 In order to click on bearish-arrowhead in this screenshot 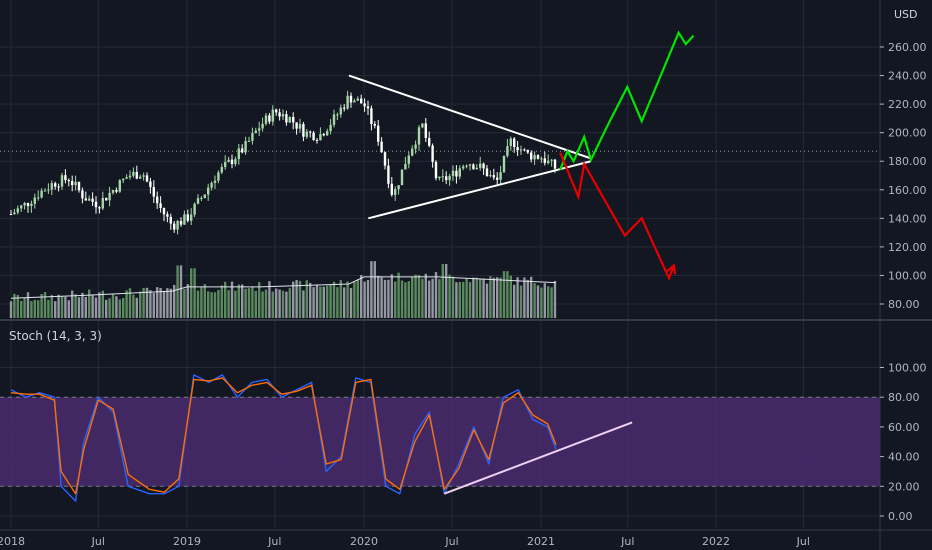, I will do `click(671, 269)`.